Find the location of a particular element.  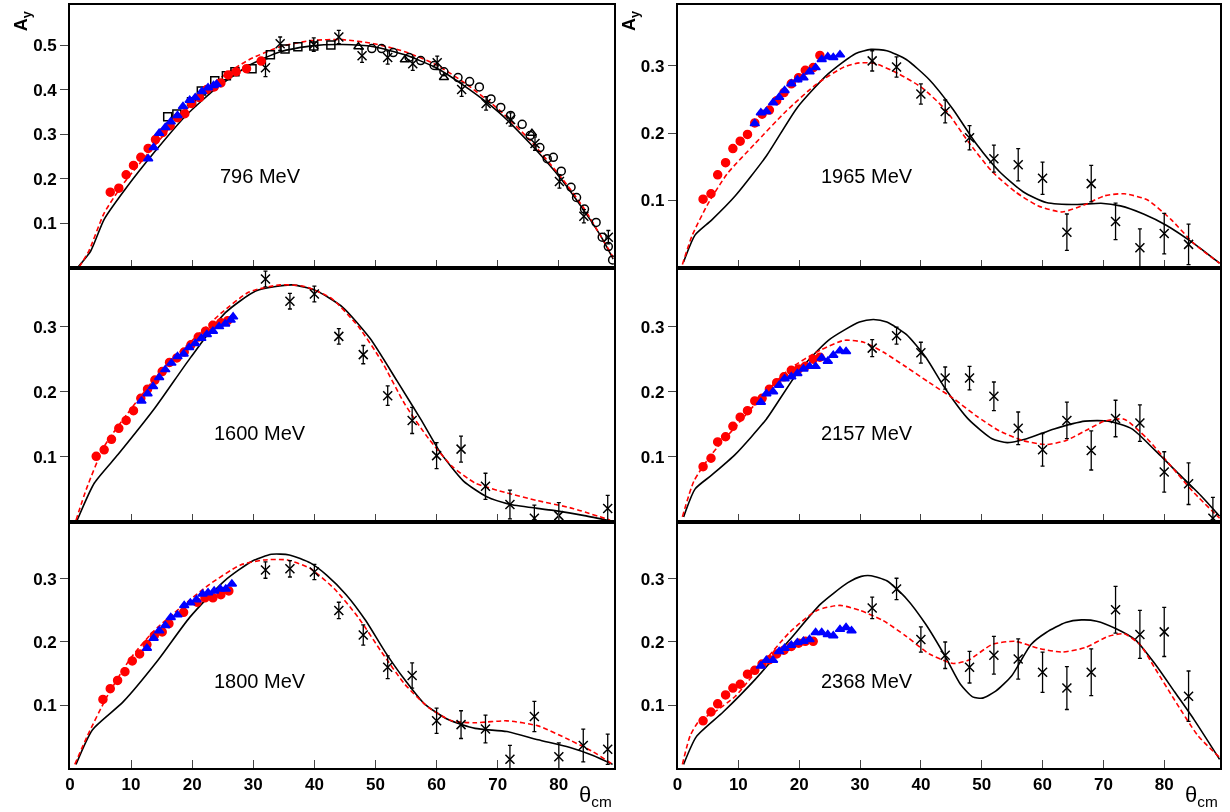

annotation: 2368 MeV is located at coordinates (867, 681).